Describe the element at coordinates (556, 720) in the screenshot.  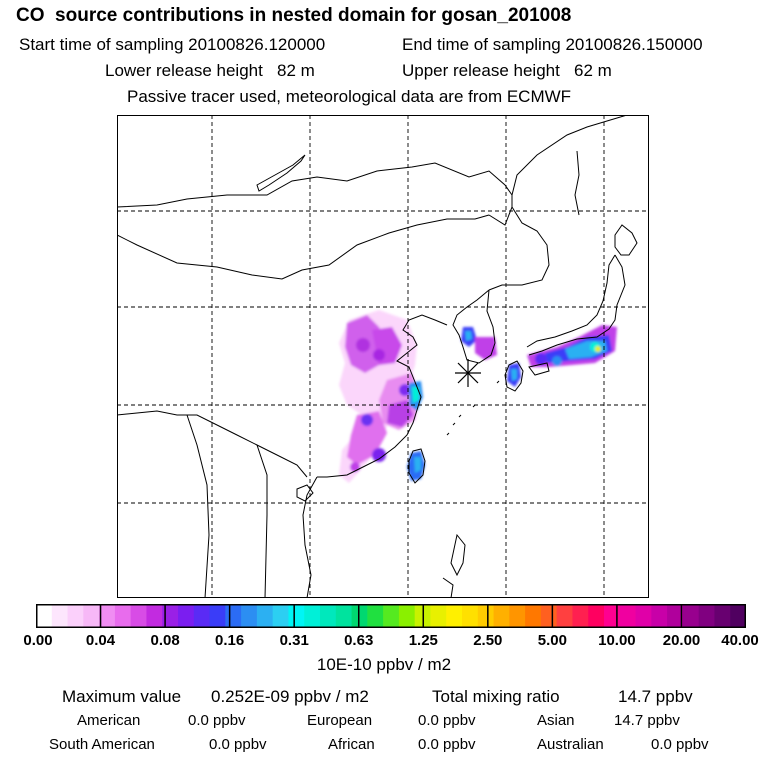
I see `region-name: Asian` at that location.